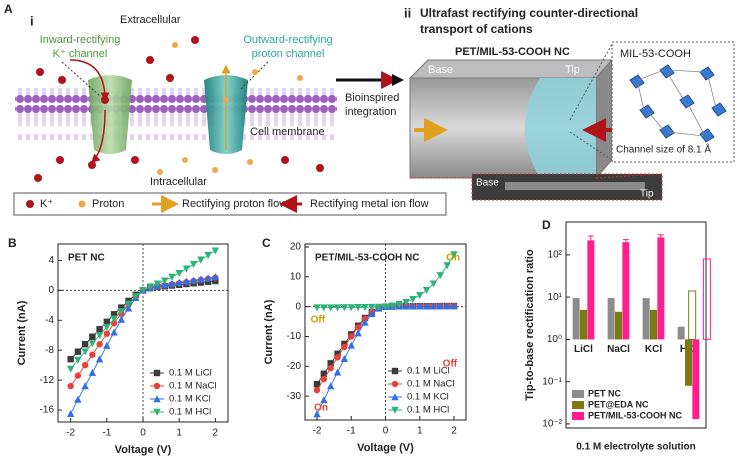  I want to click on membrane, so click(176, 114).